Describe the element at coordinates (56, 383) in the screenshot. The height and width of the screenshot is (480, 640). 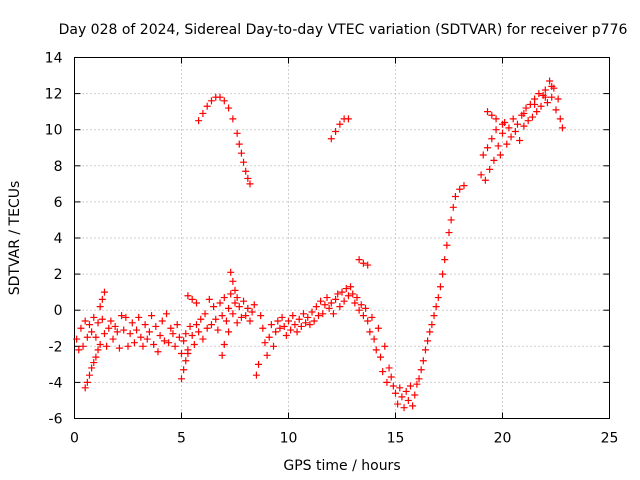
I see `y-tick-label: -4` at that location.